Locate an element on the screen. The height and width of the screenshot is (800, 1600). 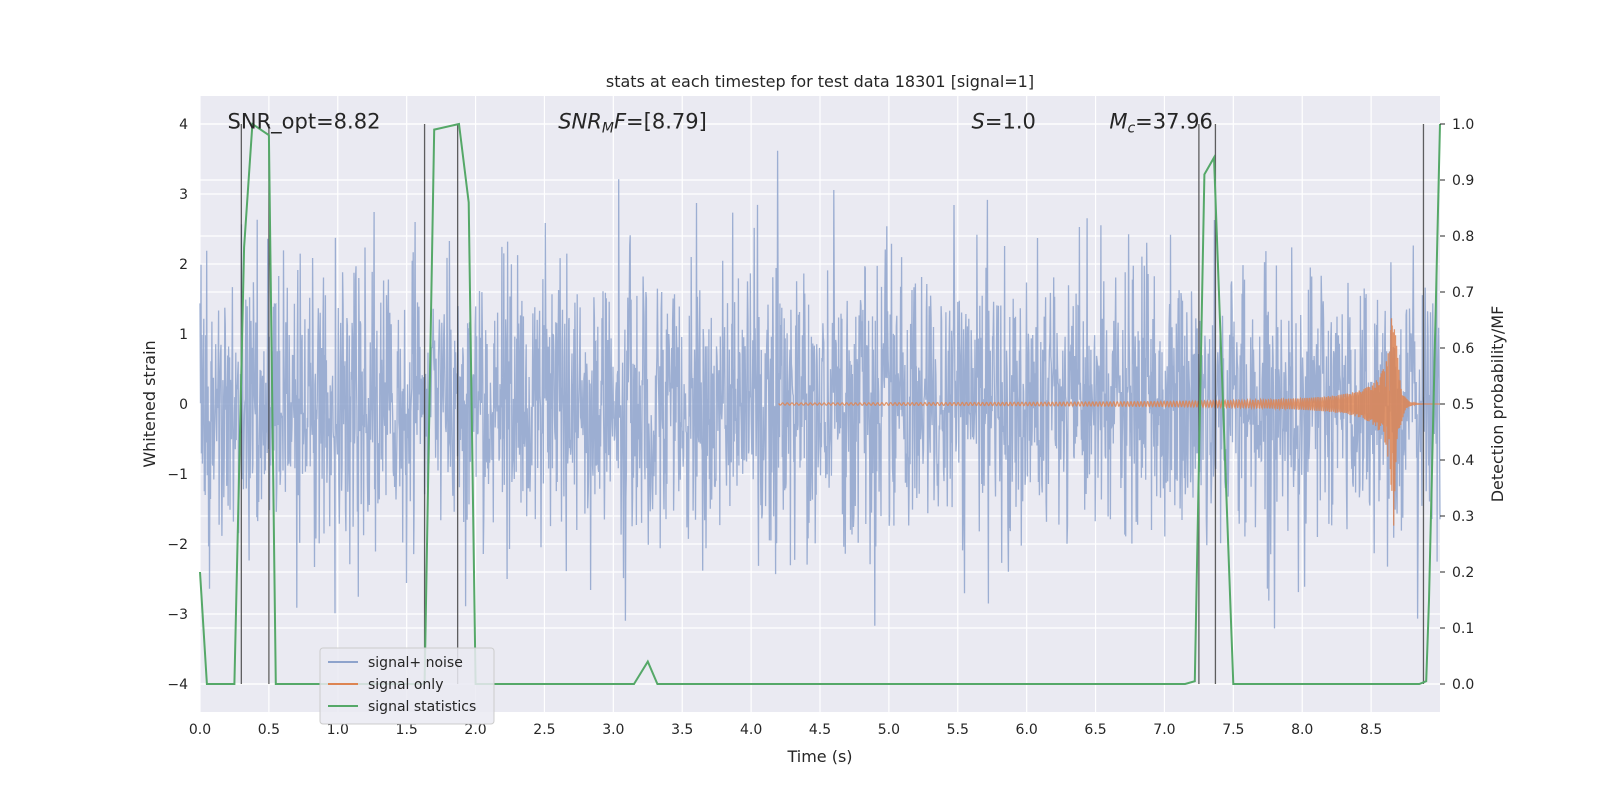
x-tick-label: 8.0 is located at coordinates (1302, 730).